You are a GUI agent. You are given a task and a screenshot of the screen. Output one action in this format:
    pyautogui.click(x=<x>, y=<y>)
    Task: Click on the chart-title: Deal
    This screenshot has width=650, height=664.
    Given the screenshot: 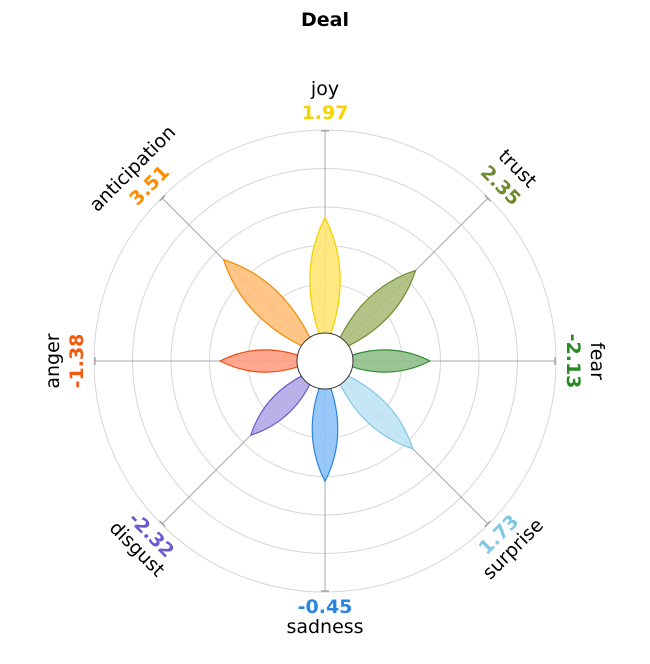 What is the action you would take?
    pyautogui.click(x=325, y=20)
    